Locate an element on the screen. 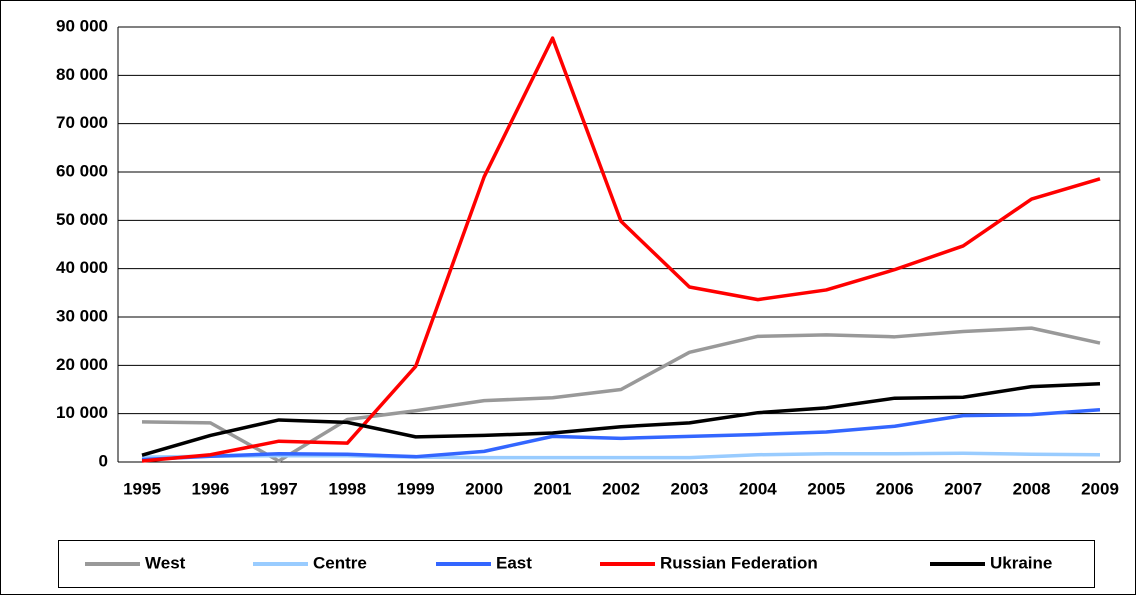 The width and height of the screenshot is (1137, 596). y-tick-label: 50 000 is located at coordinates (82, 219).